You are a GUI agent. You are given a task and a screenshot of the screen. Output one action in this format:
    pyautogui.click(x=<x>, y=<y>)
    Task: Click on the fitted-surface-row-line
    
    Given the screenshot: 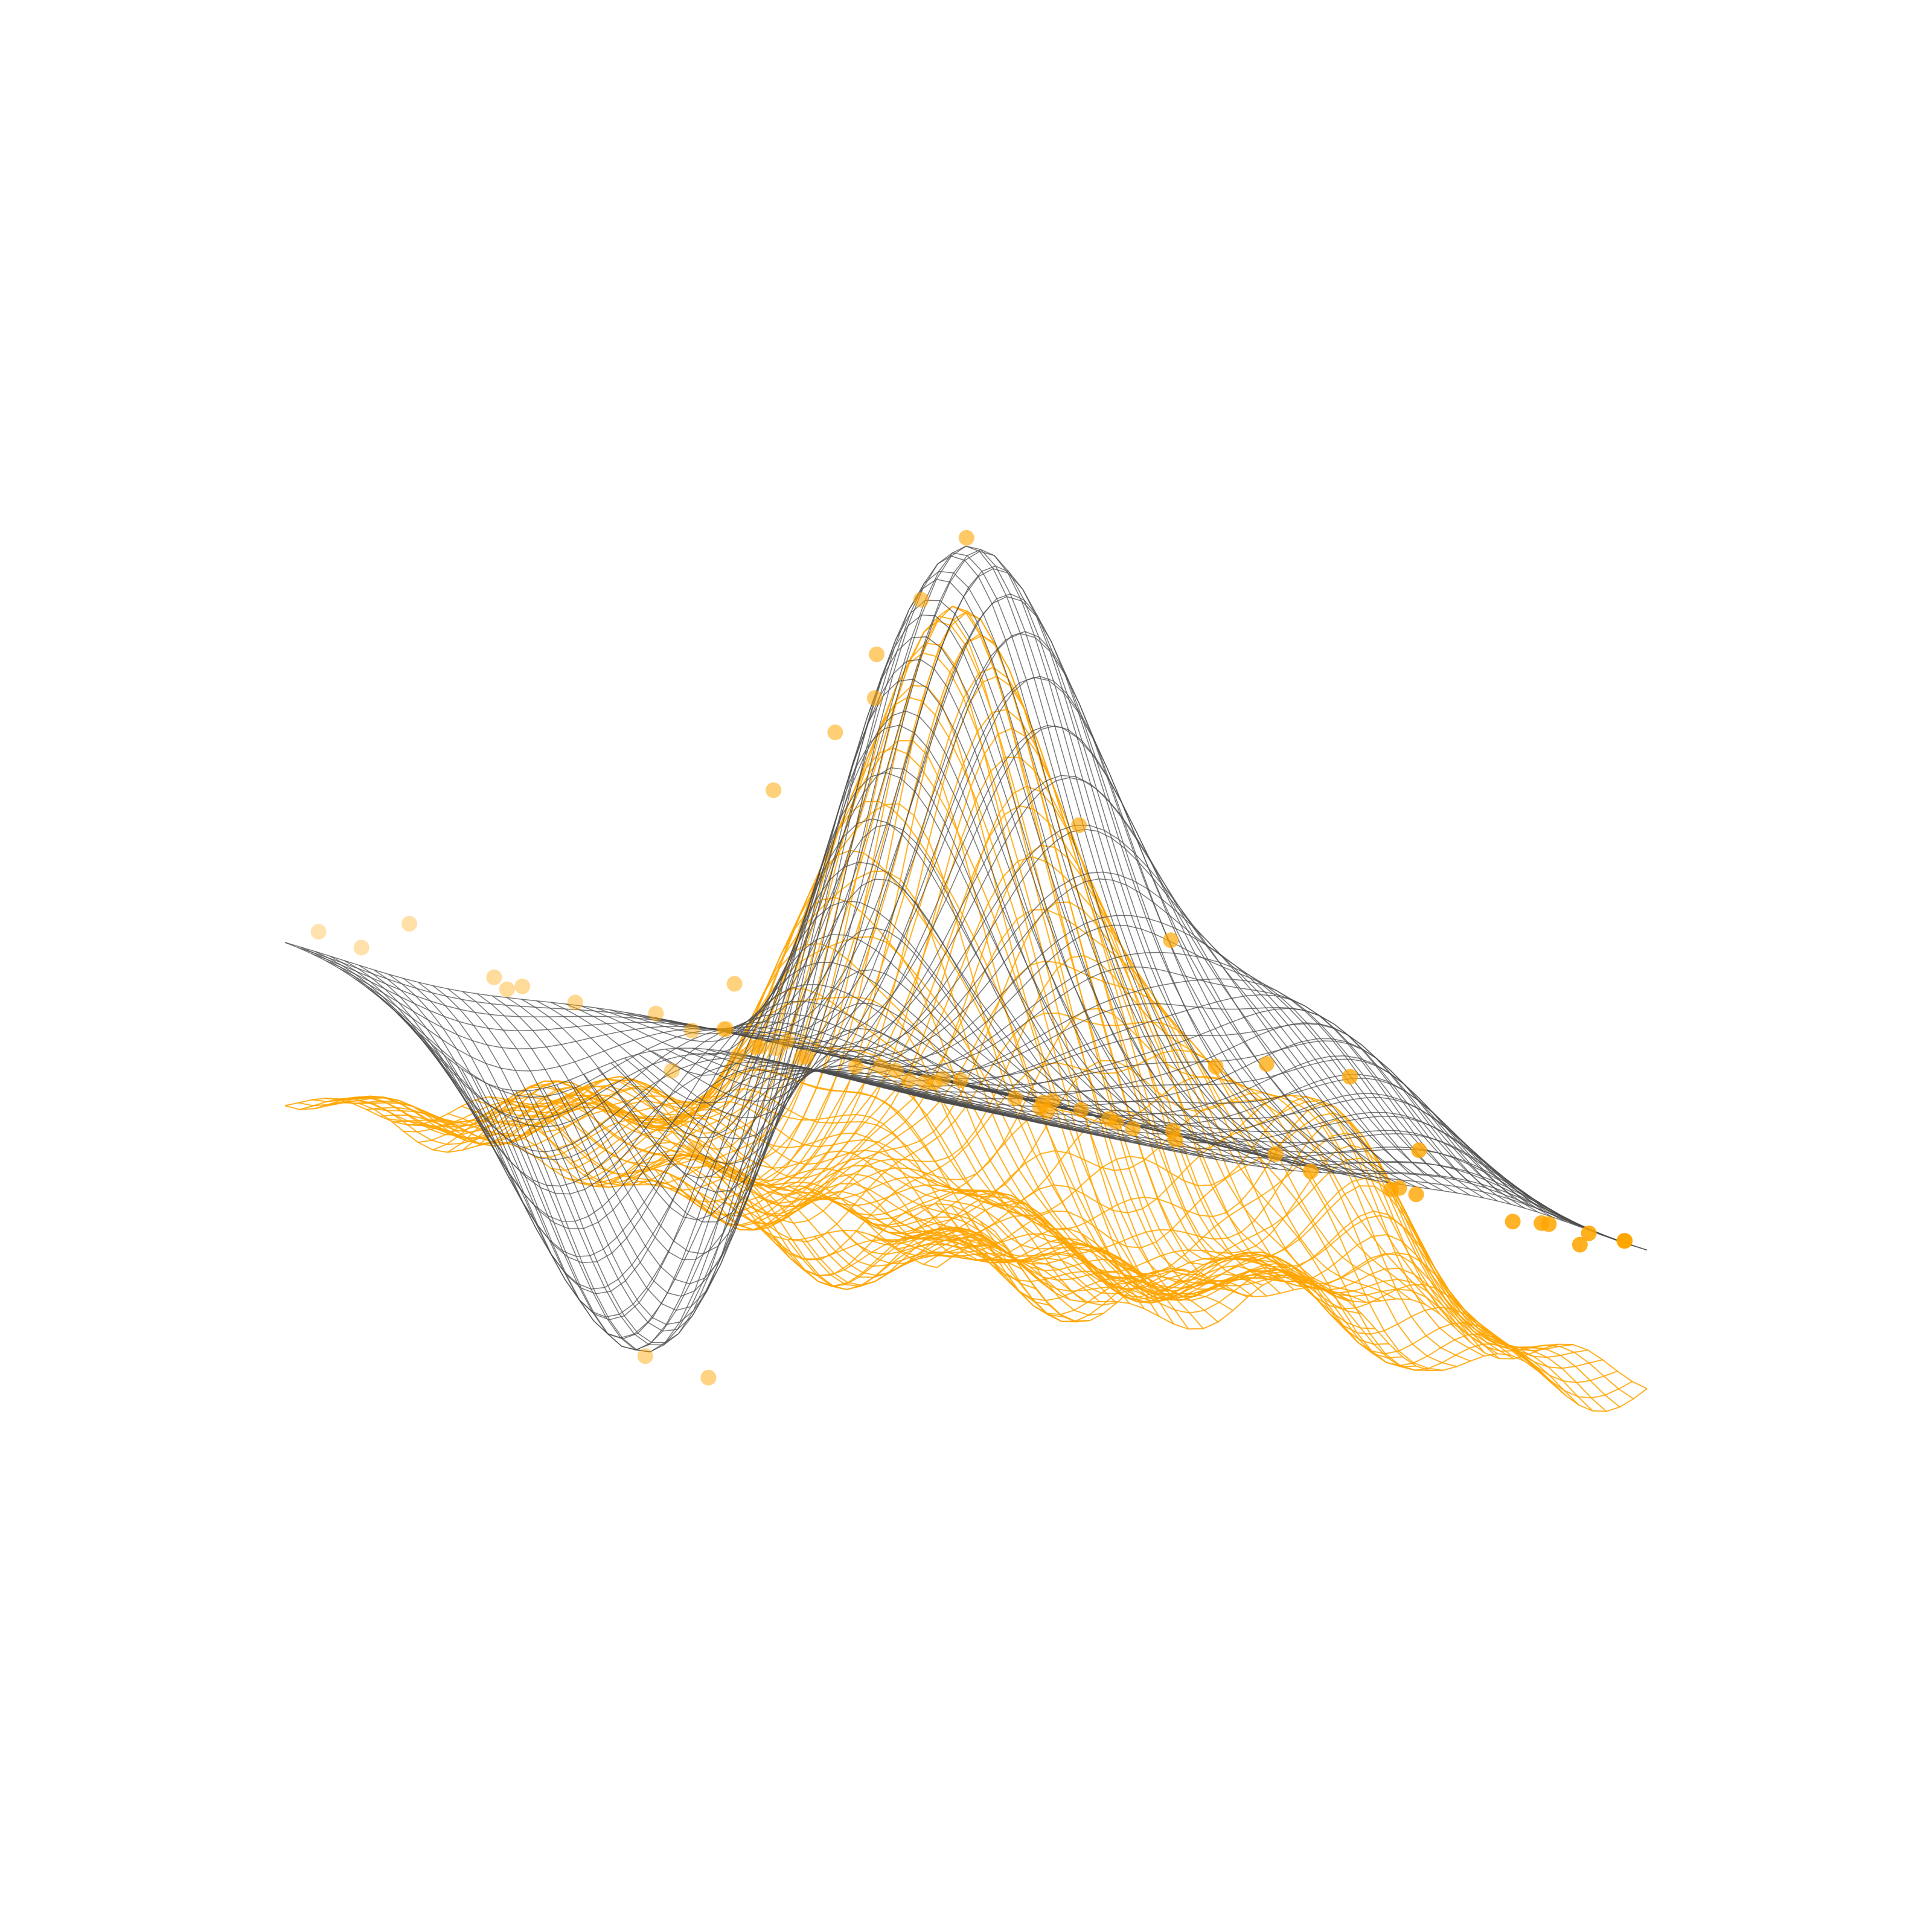 What is the action you would take?
    pyautogui.click(x=863, y=990)
    